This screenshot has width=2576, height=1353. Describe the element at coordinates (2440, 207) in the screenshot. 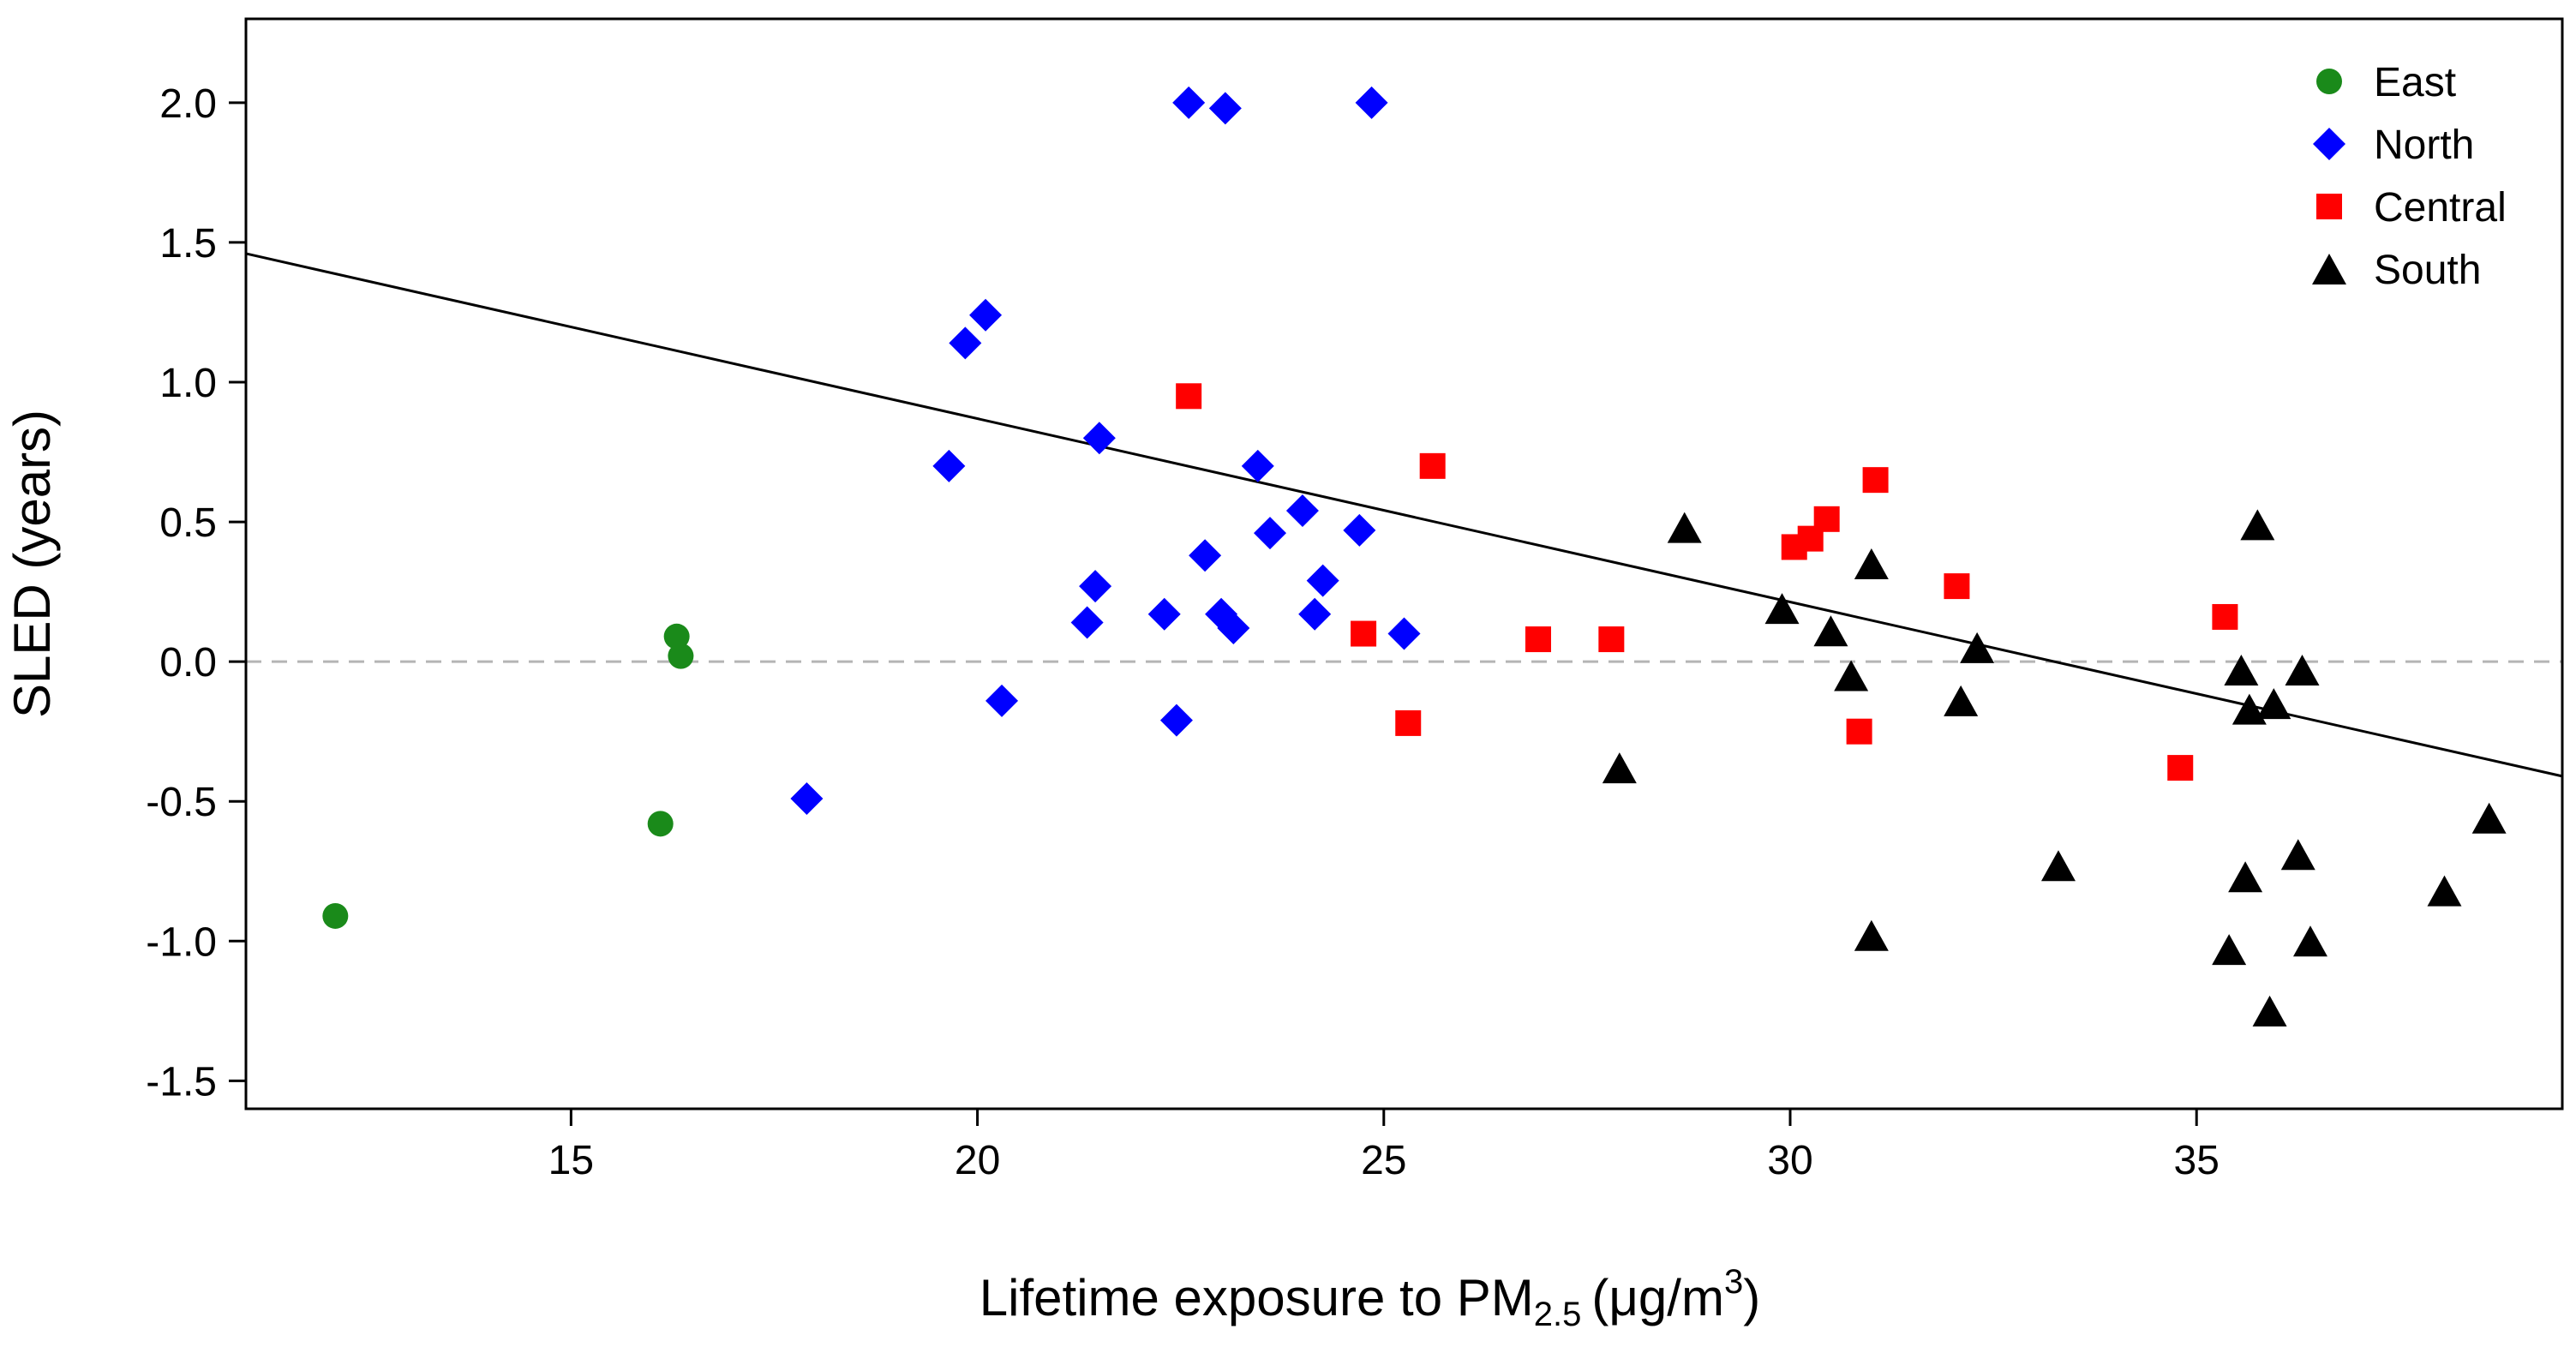

I see `legend-label-central: Central` at that location.